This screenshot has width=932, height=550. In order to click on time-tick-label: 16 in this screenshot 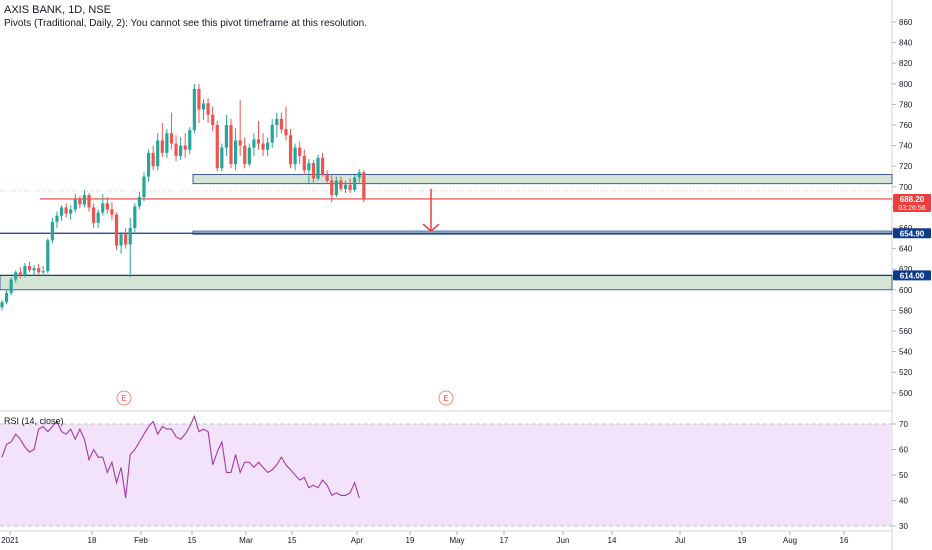, I will do `click(844, 540)`.